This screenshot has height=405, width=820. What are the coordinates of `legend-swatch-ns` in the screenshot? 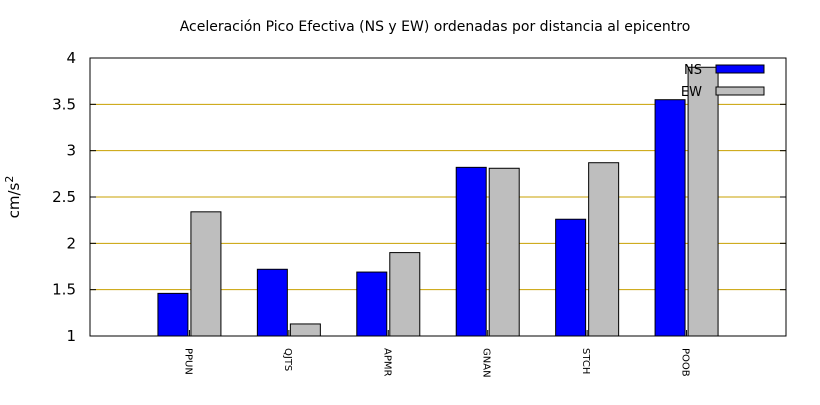 It's located at (740, 69).